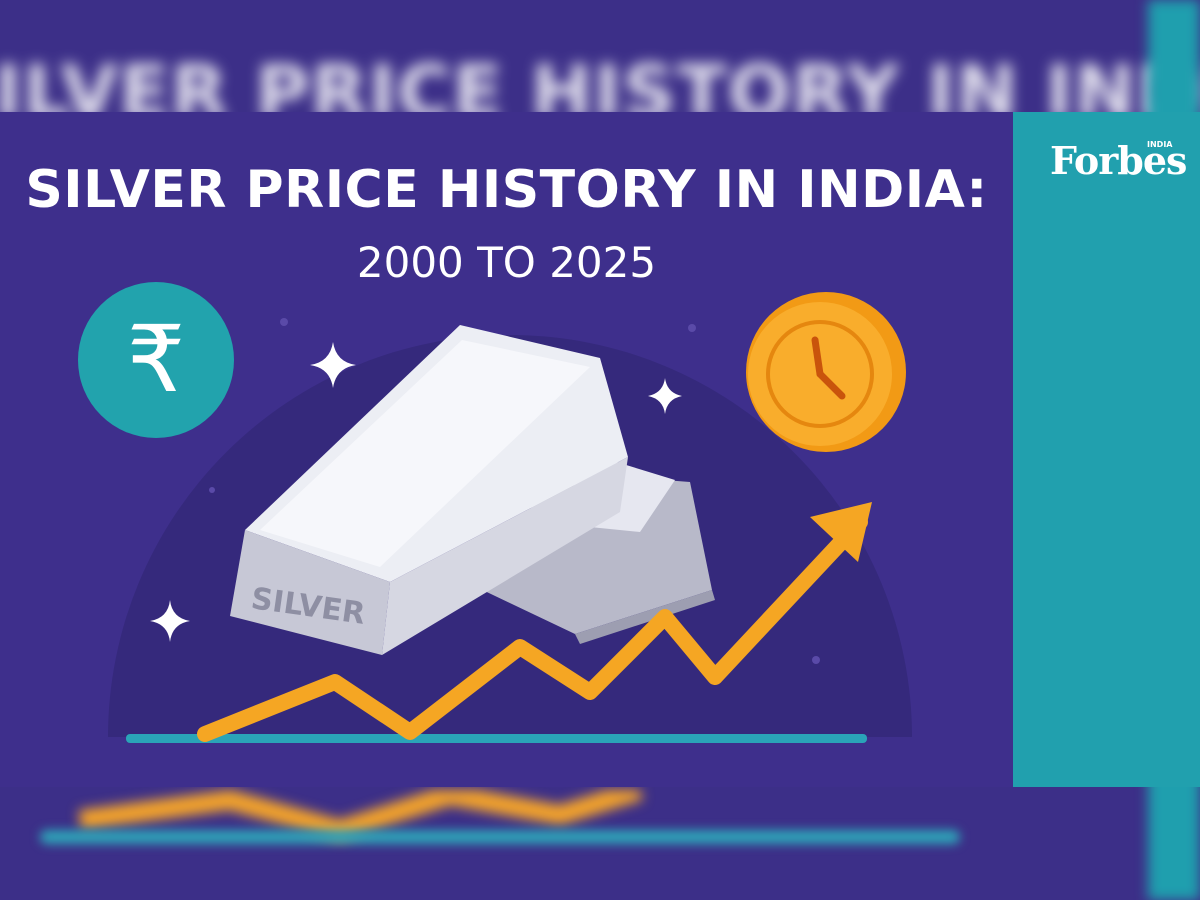 This screenshot has width=1200, height=900. I want to click on rupee-coin-icon, so click(156, 360).